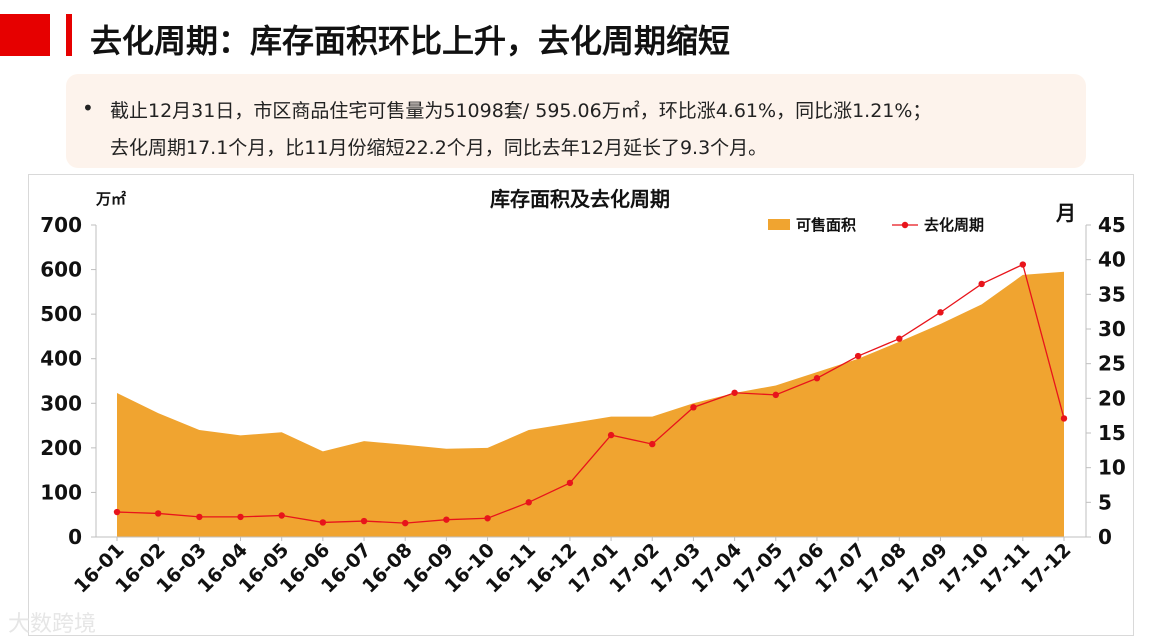 The image size is (1152, 641). Describe the element at coordinates (1112, 433) in the screenshot. I see `right-tick-label: 15` at that location.